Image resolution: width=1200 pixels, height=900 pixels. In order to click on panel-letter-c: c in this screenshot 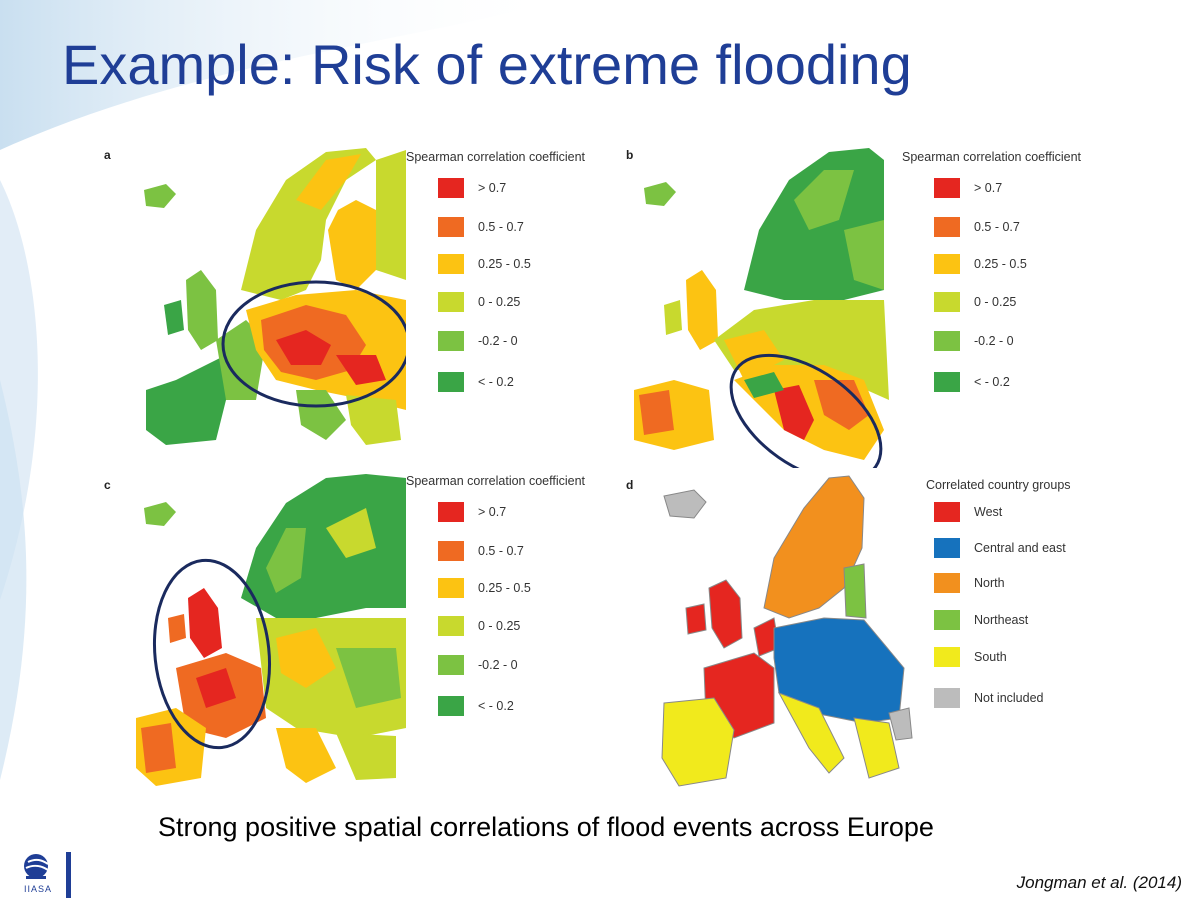, I will do `click(107, 485)`.